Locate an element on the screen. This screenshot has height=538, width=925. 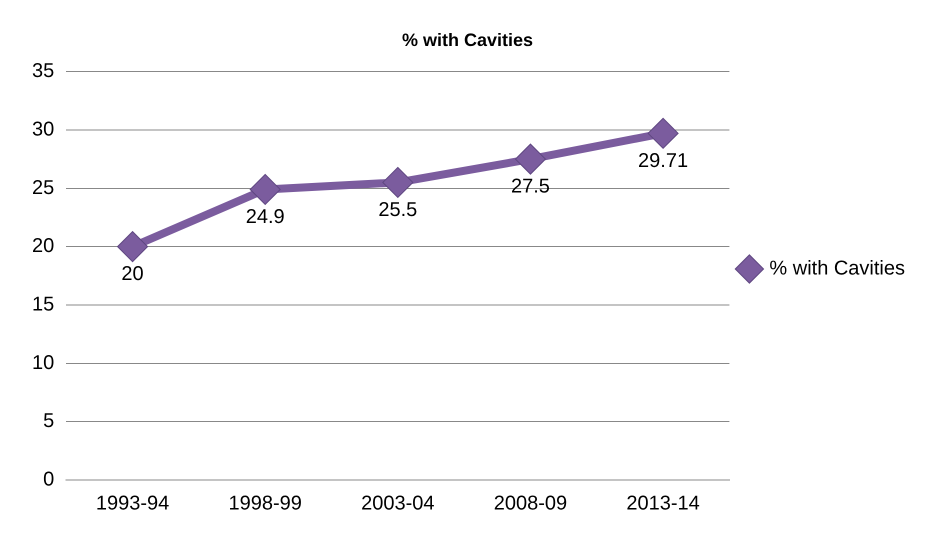
y-tick-label: 15 is located at coordinates (43, 304).